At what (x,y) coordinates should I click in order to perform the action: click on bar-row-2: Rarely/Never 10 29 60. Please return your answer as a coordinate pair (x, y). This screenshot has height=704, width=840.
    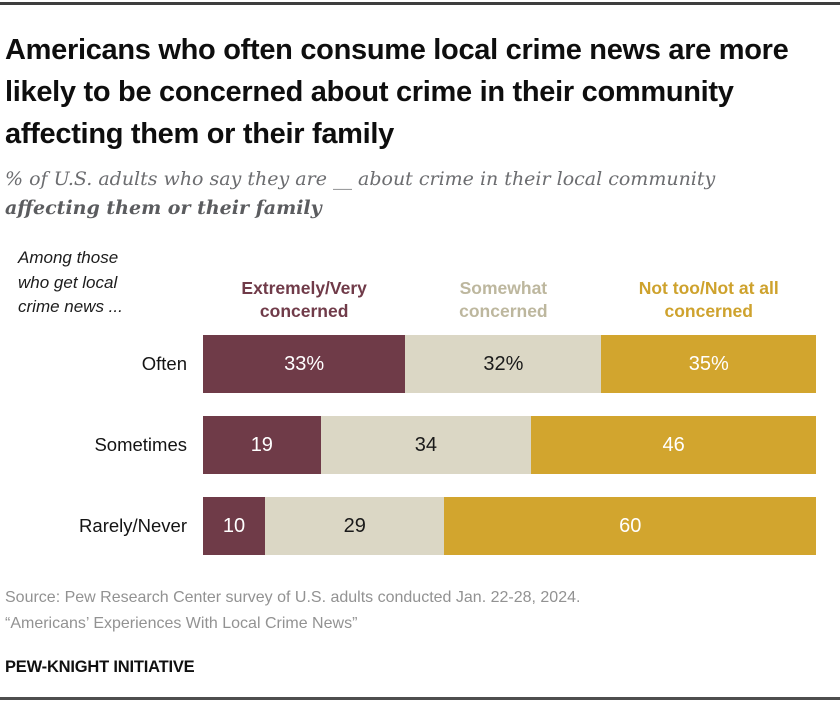
    Looking at the image, I should click on (410, 526).